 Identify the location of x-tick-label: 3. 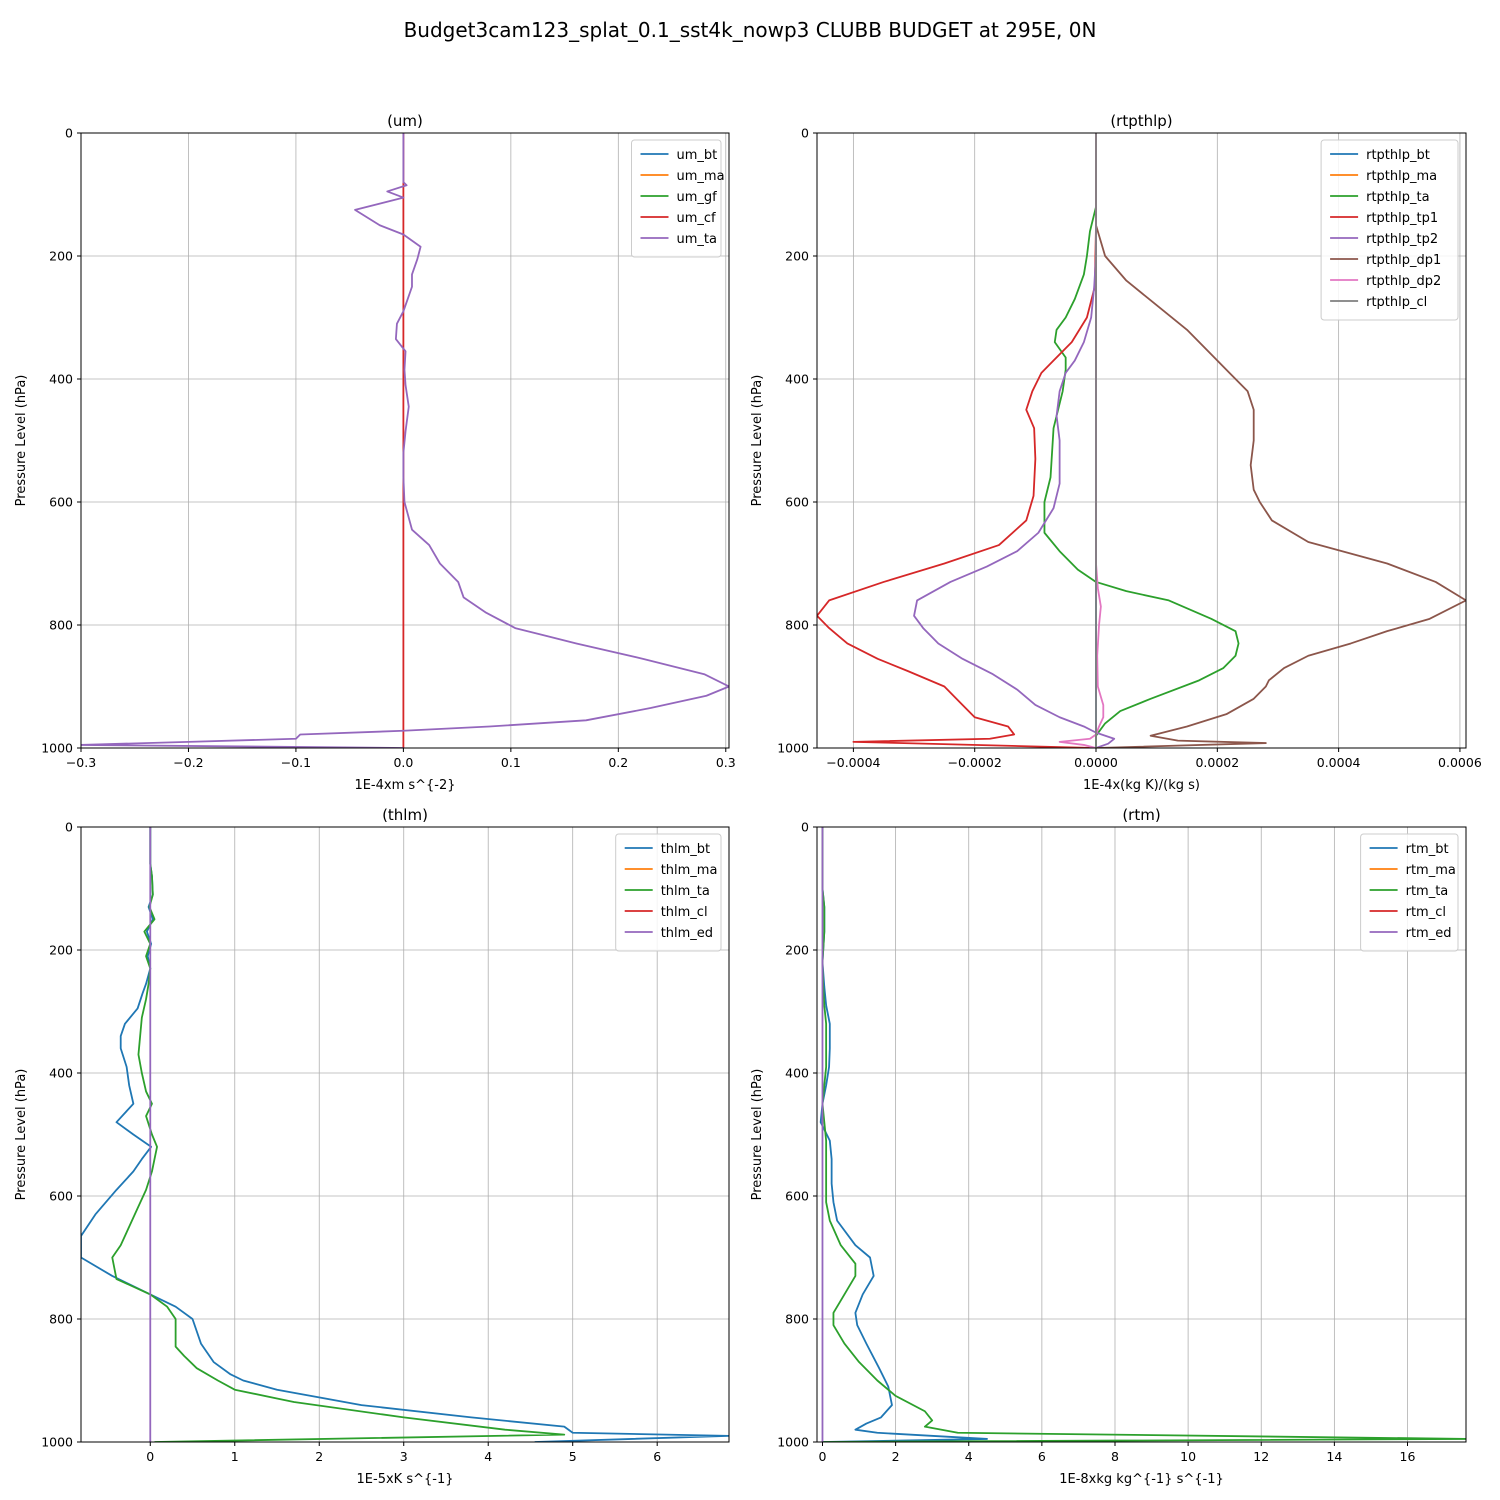
(404, 1456).